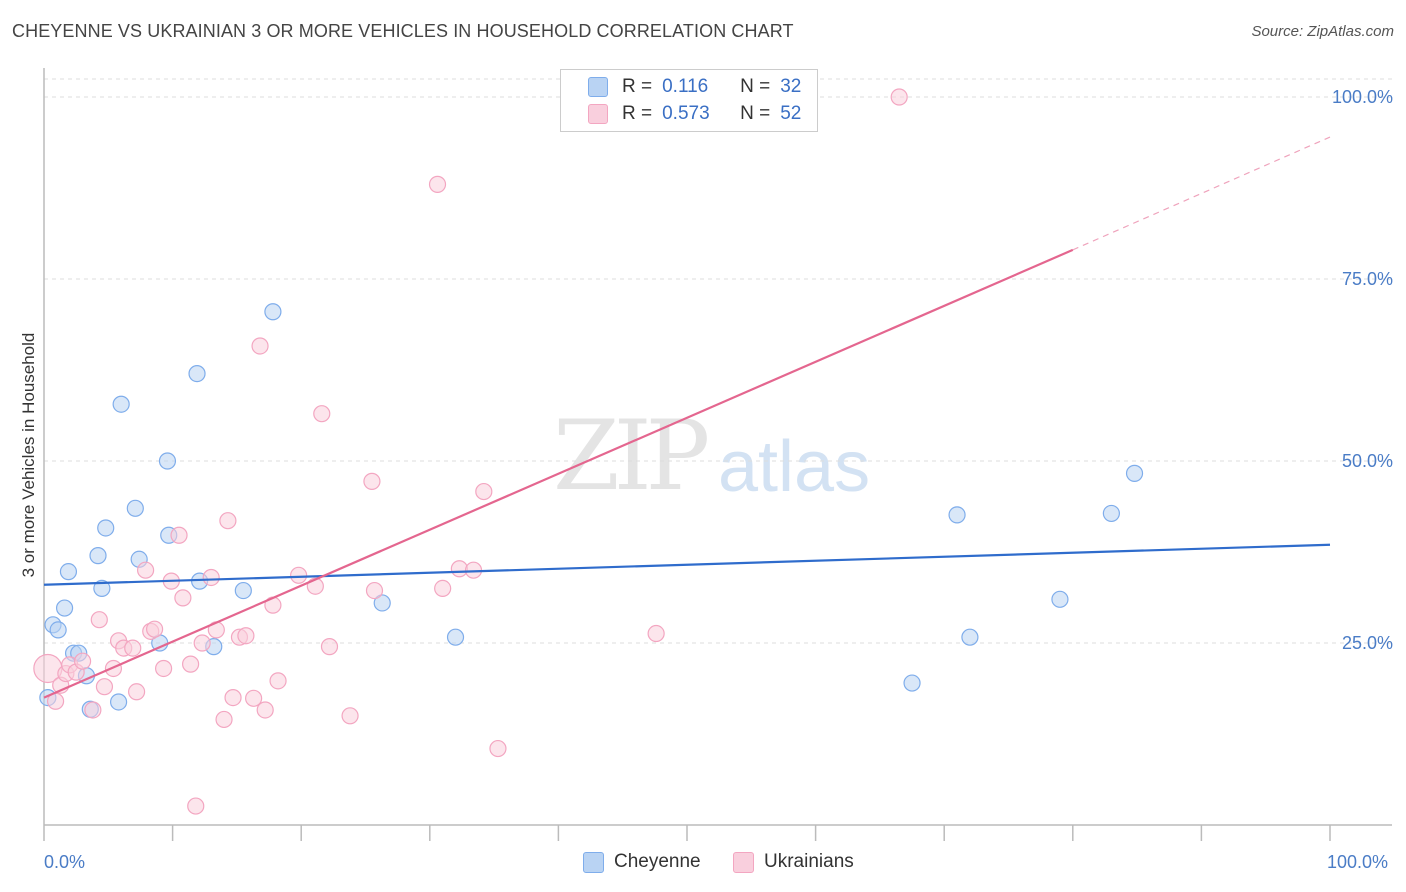 This screenshot has height=892, width=1406. I want to click on y-tick-label: 25.0%, so click(1367, 643).